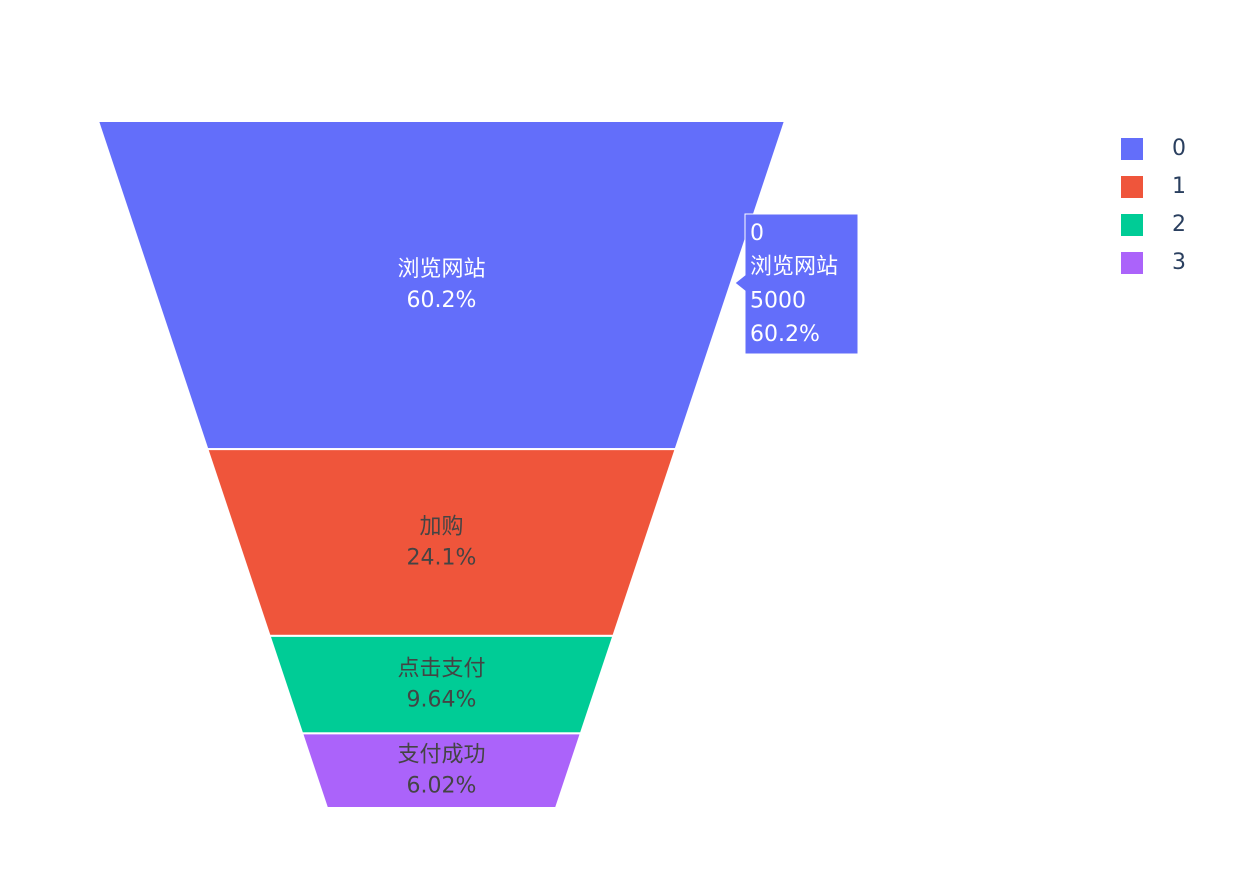 The image size is (1244, 888). Describe the element at coordinates (441, 269) in the screenshot. I see `segment-label: 浏览网站` at that location.